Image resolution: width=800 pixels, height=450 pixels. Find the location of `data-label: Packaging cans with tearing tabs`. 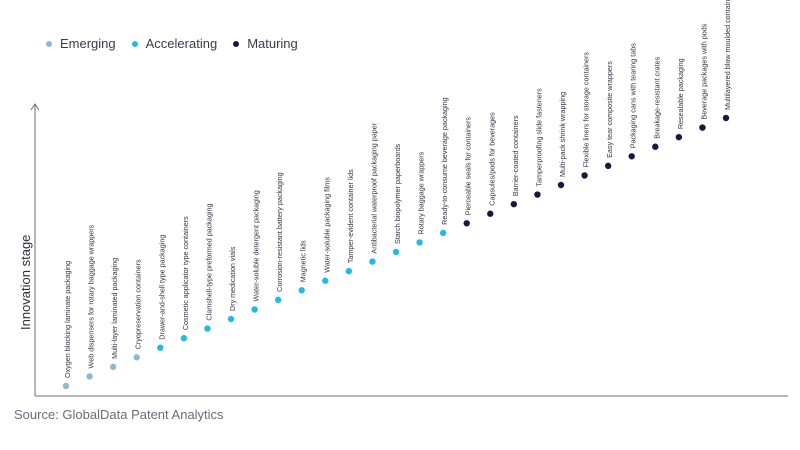

data-label: Packaging cans with tearing tabs is located at coordinates (633, 95).